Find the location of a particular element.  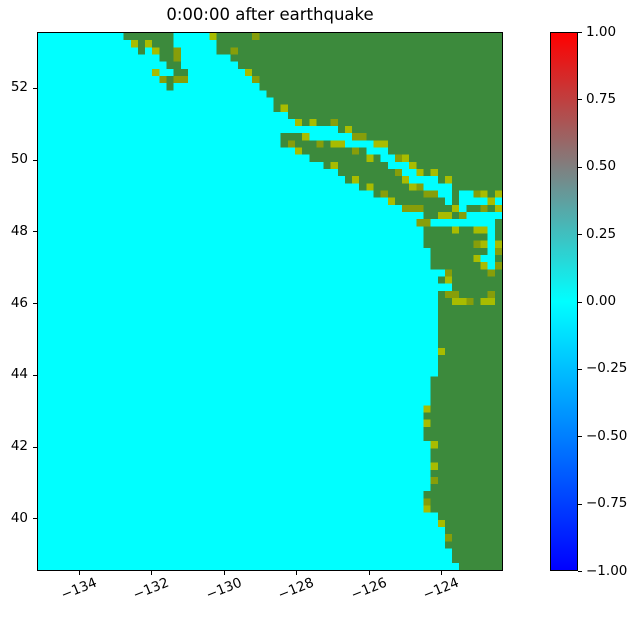

y-tick-label: 42 is located at coordinates (19, 446).